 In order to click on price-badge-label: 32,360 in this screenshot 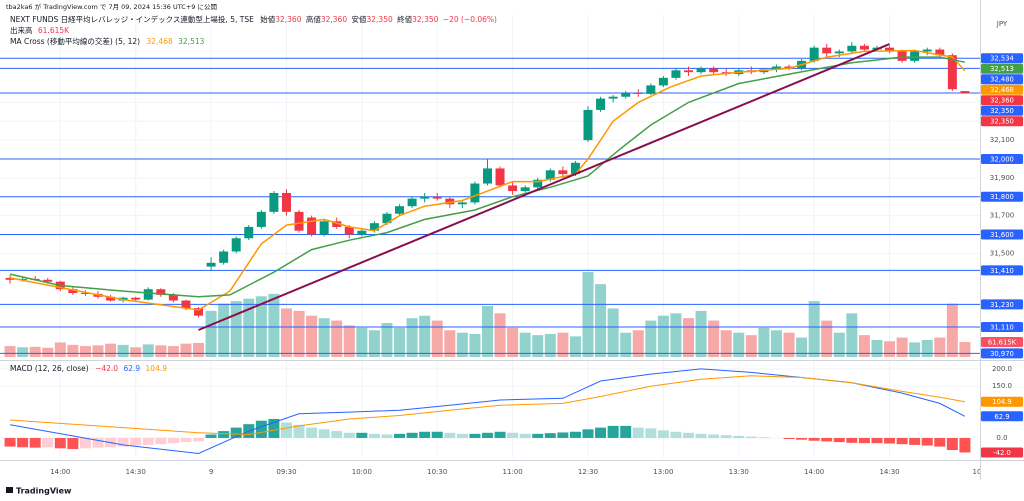, I will do `click(1002, 101)`.